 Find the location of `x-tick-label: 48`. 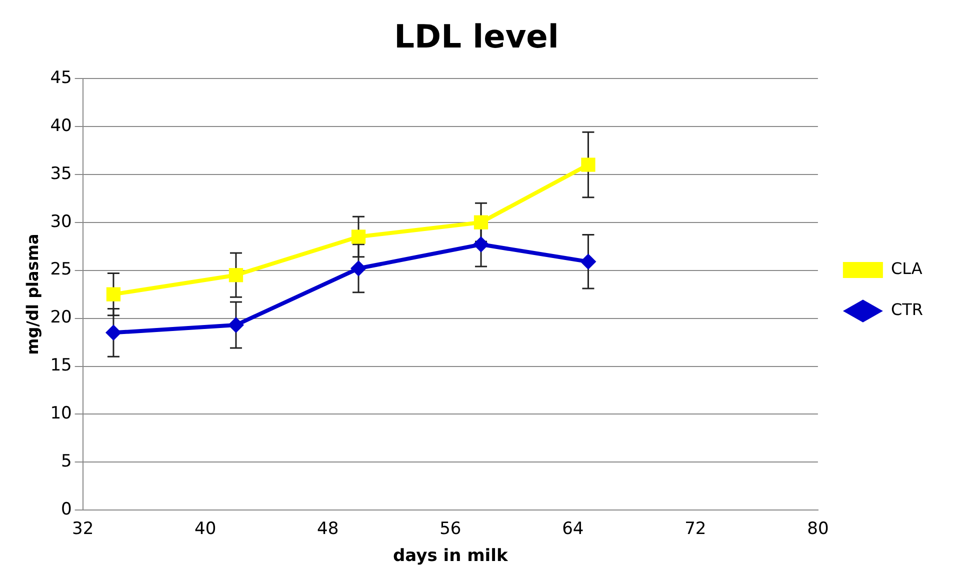

x-tick-label: 48 is located at coordinates (328, 528).